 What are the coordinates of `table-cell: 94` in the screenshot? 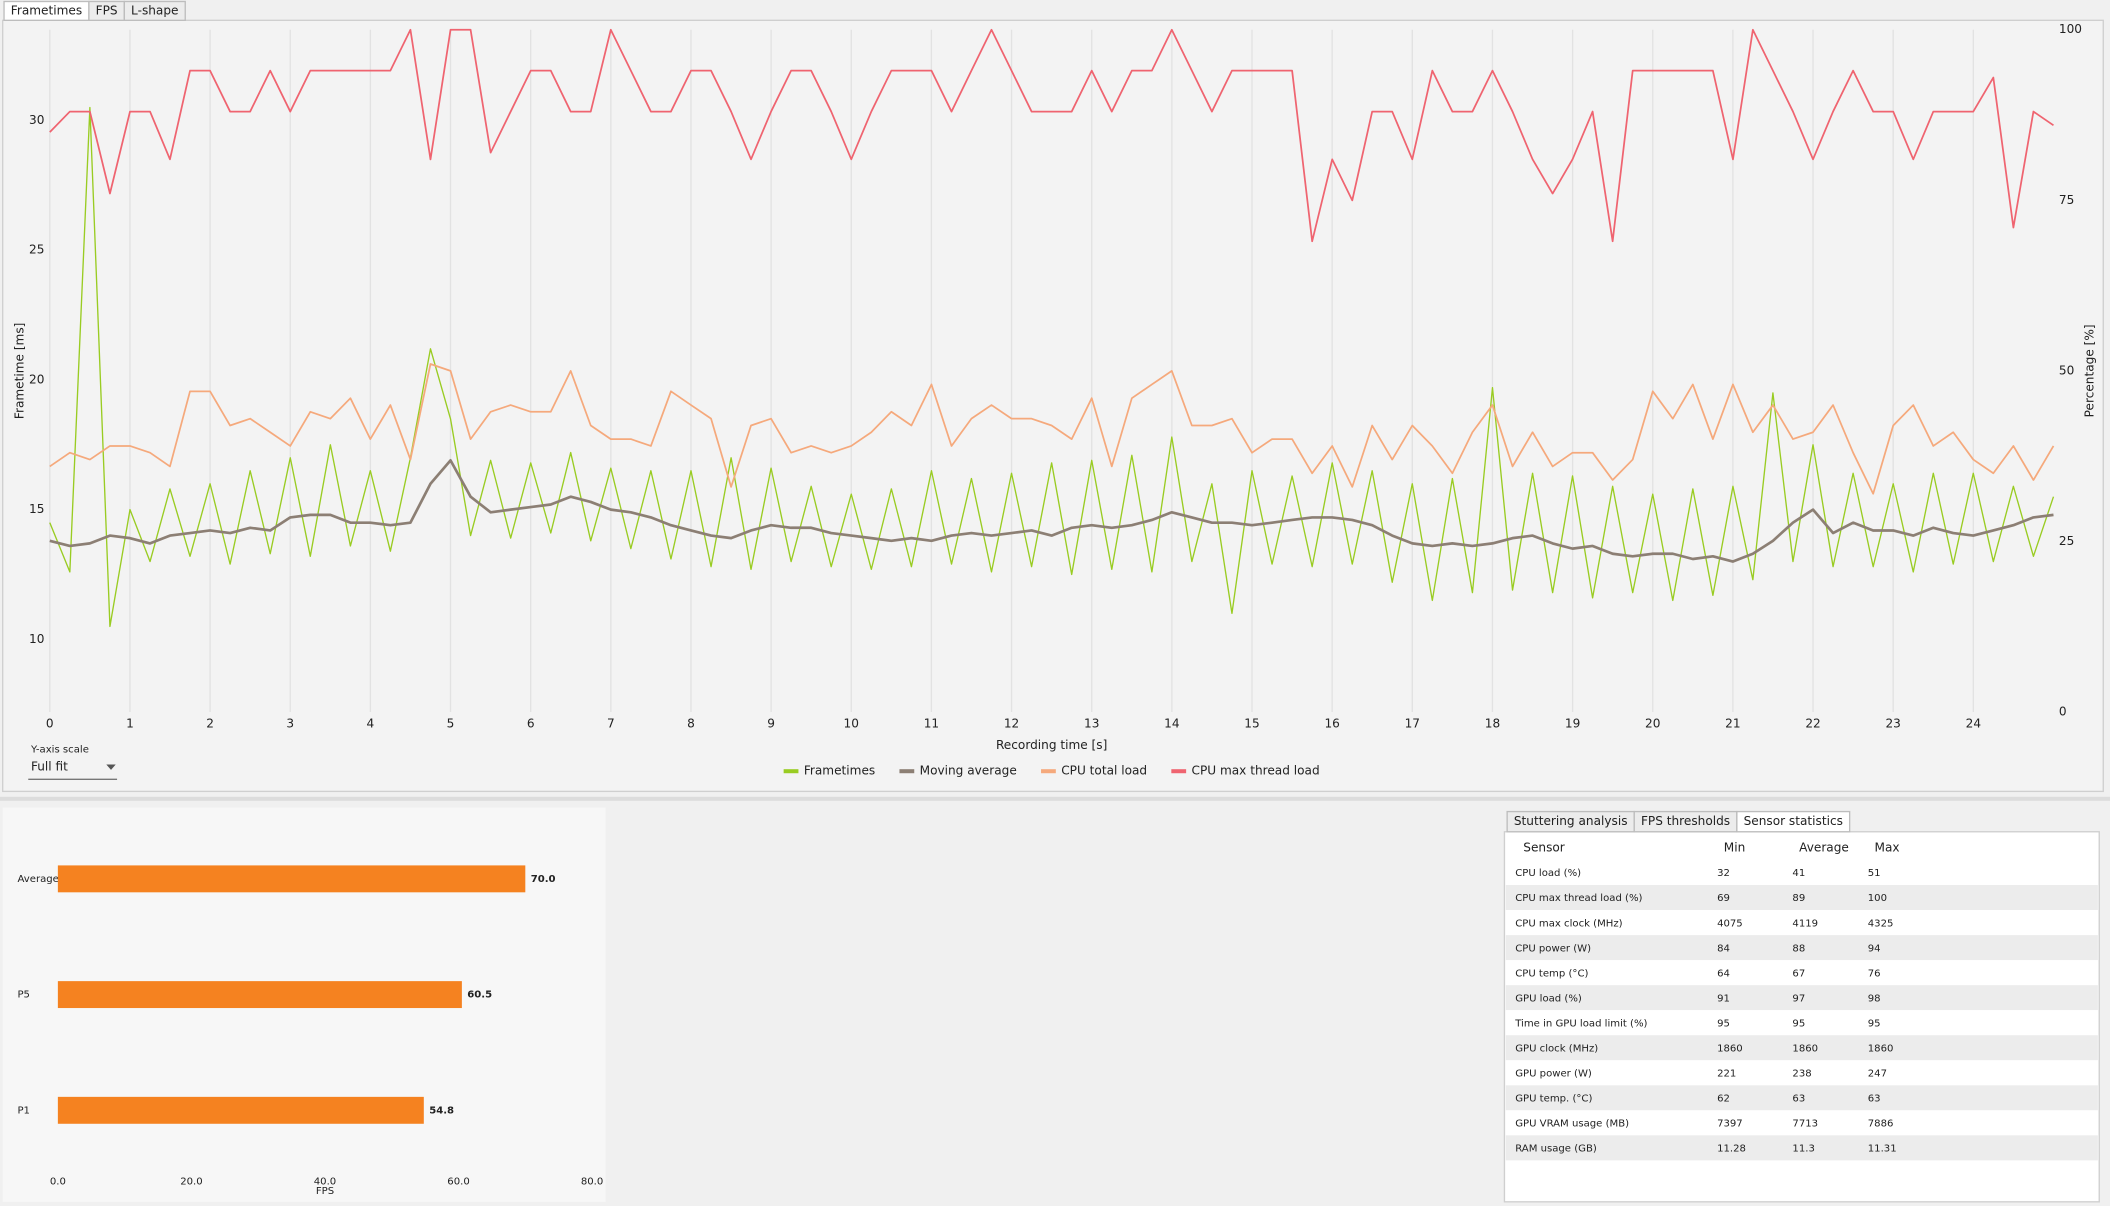 It's located at (1874, 948).